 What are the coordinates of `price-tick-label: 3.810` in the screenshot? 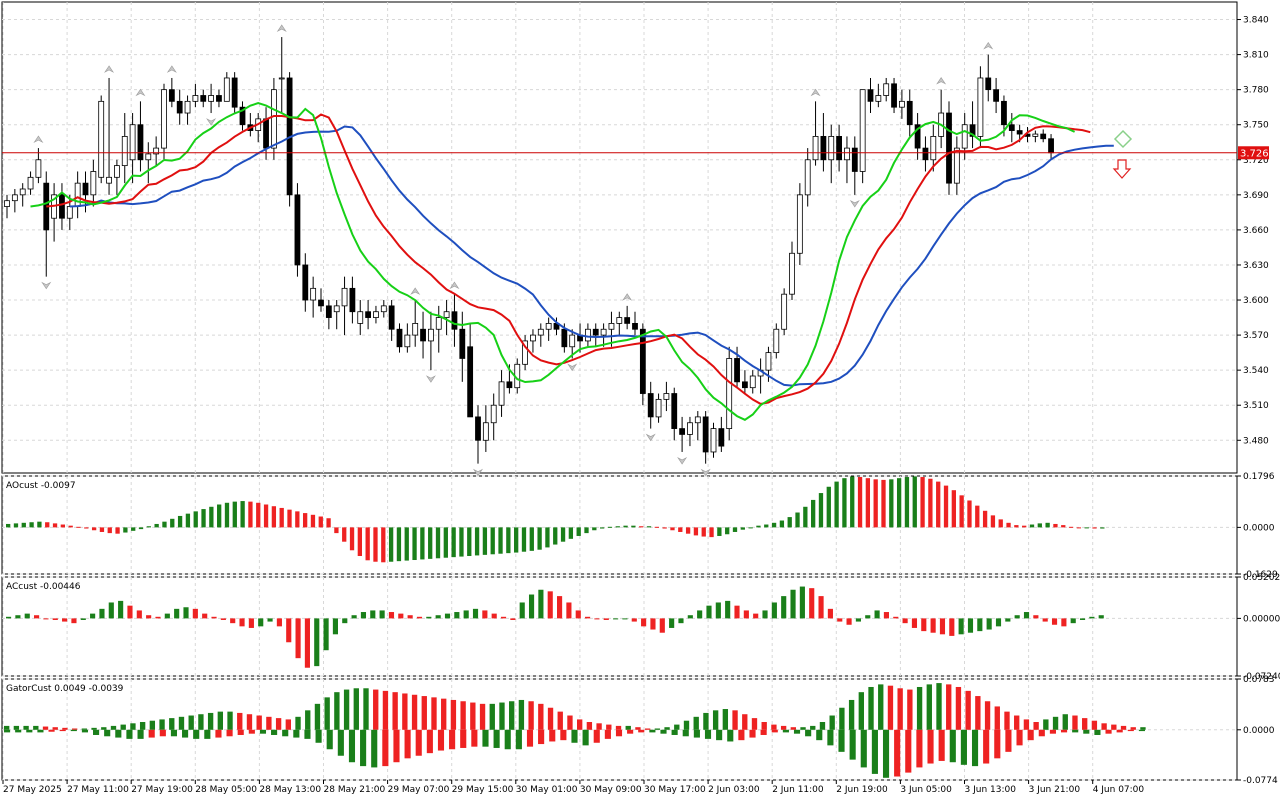 It's located at (1256, 56).